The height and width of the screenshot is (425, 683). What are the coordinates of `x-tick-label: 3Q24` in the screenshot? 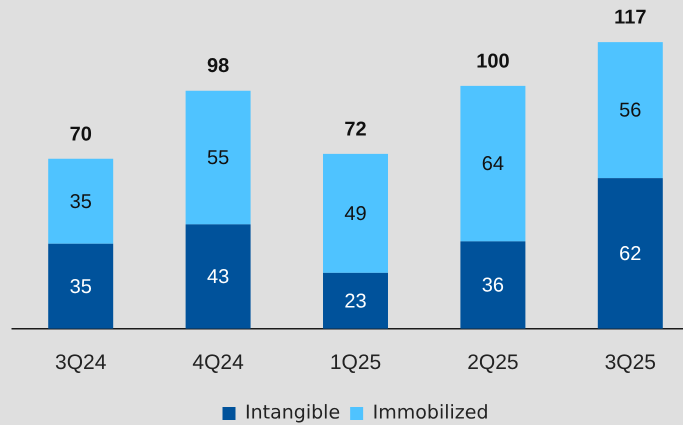 It's located at (81, 362).